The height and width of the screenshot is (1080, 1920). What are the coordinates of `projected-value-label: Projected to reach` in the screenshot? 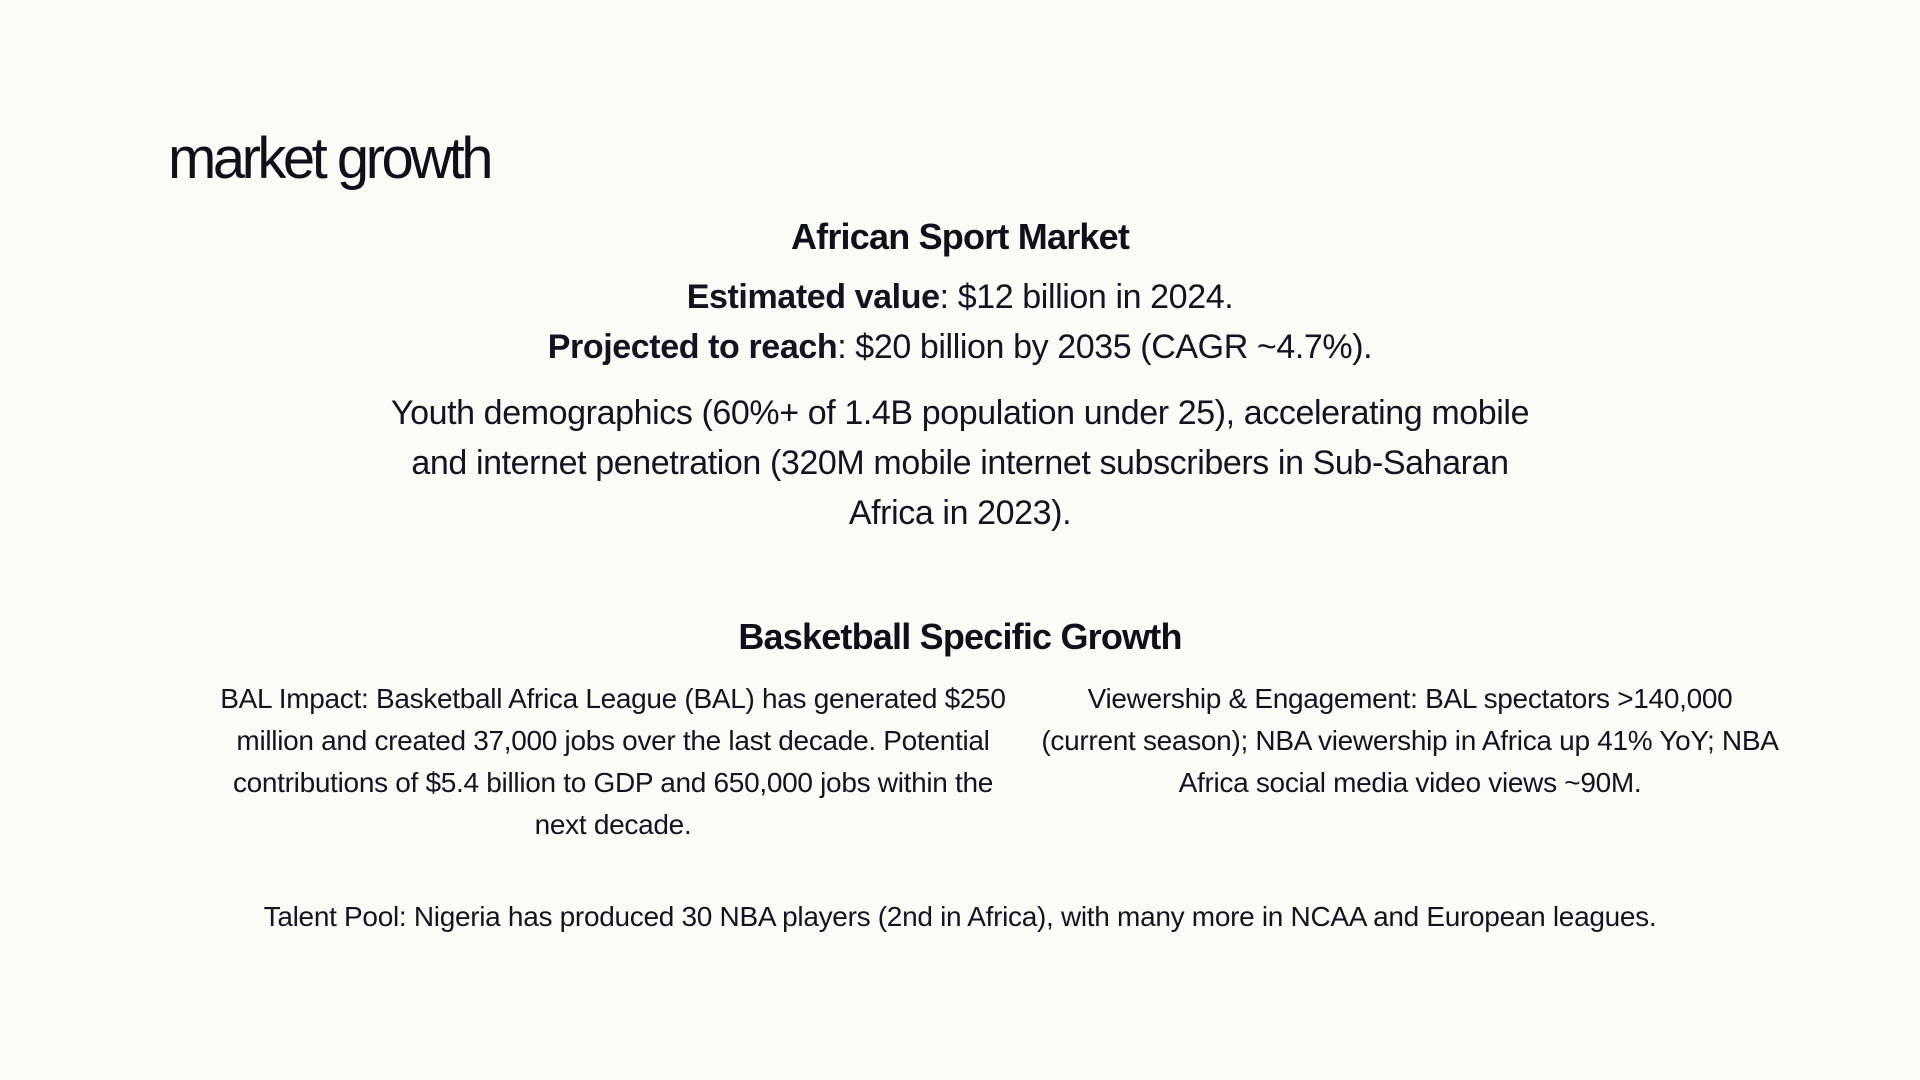 It's located at (692, 347).